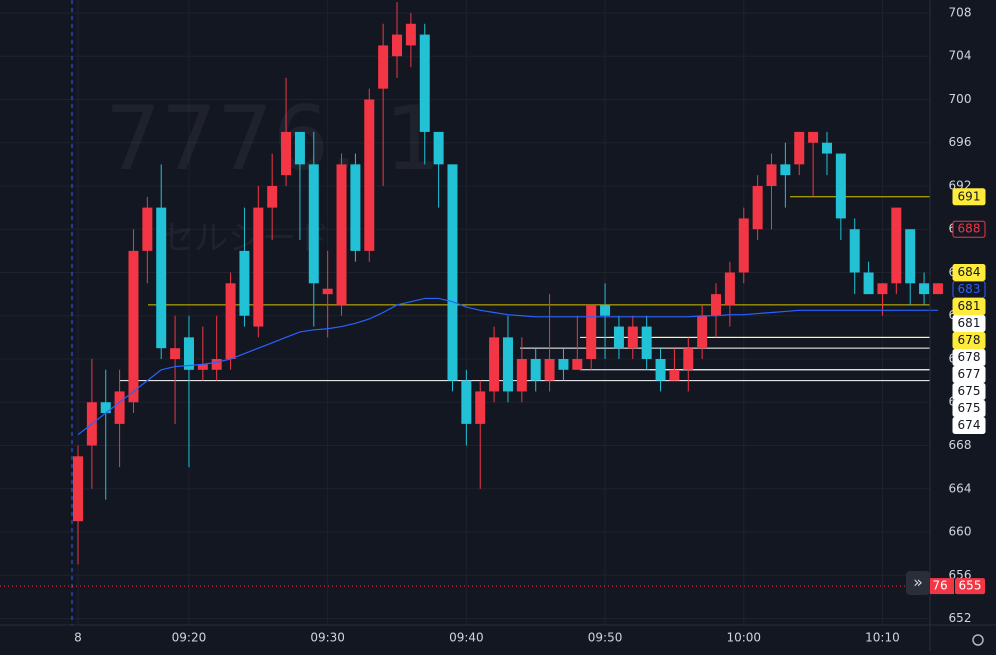 The height and width of the screenshot is (655, 996). I want to click on last-price-label: 655, so click(970, 586).